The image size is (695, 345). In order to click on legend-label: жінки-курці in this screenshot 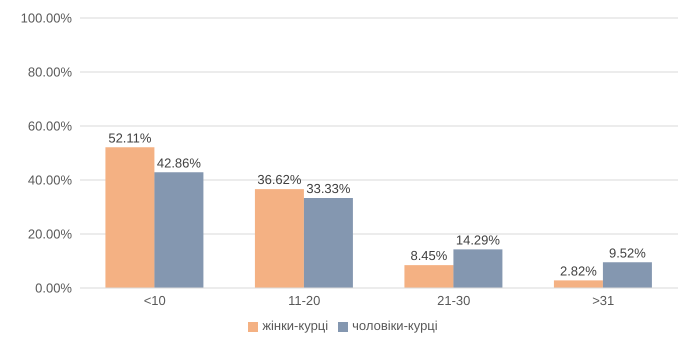, I will do `click(295, 325)`.